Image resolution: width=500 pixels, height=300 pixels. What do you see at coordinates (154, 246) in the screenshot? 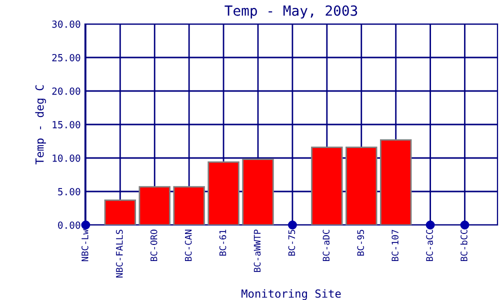
I see `x-tick-label: BC-ORO` at bounding box center [154, 246].